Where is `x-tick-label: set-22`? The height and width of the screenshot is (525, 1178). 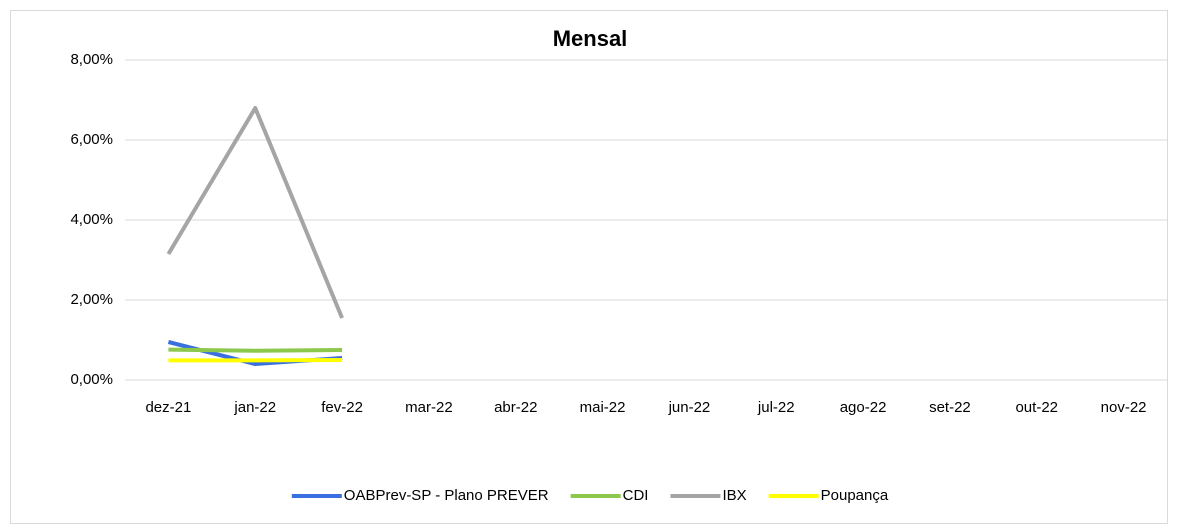 x-tick-label: set-22 is located at coordinates (950, 407).